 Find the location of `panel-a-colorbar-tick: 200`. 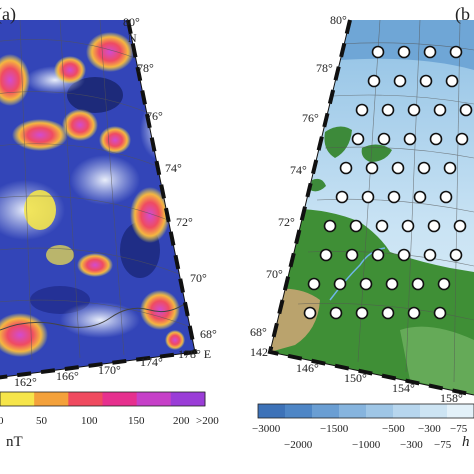

panel-a-colorbar-tick: 200 is located at coordinates (181, 421).